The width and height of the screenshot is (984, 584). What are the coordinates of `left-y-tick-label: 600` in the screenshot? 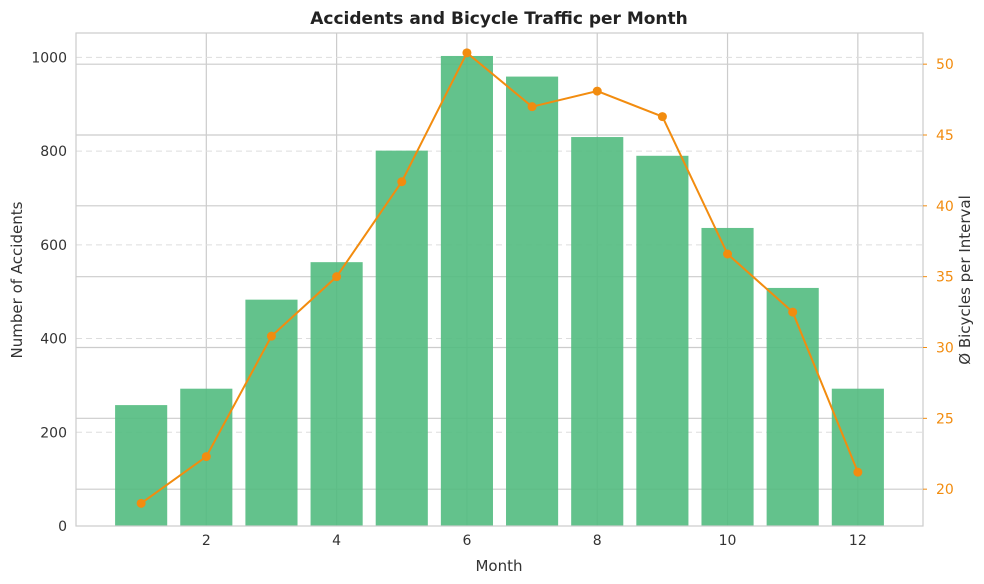 It's located at (53, 246).